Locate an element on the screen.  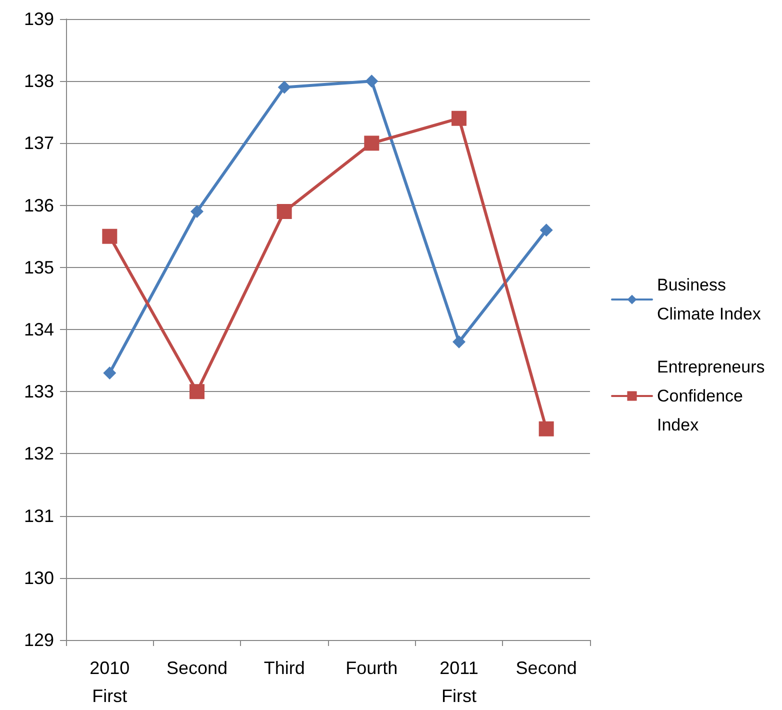
y-tick-label: 130 is located at coordinates (39, 578).